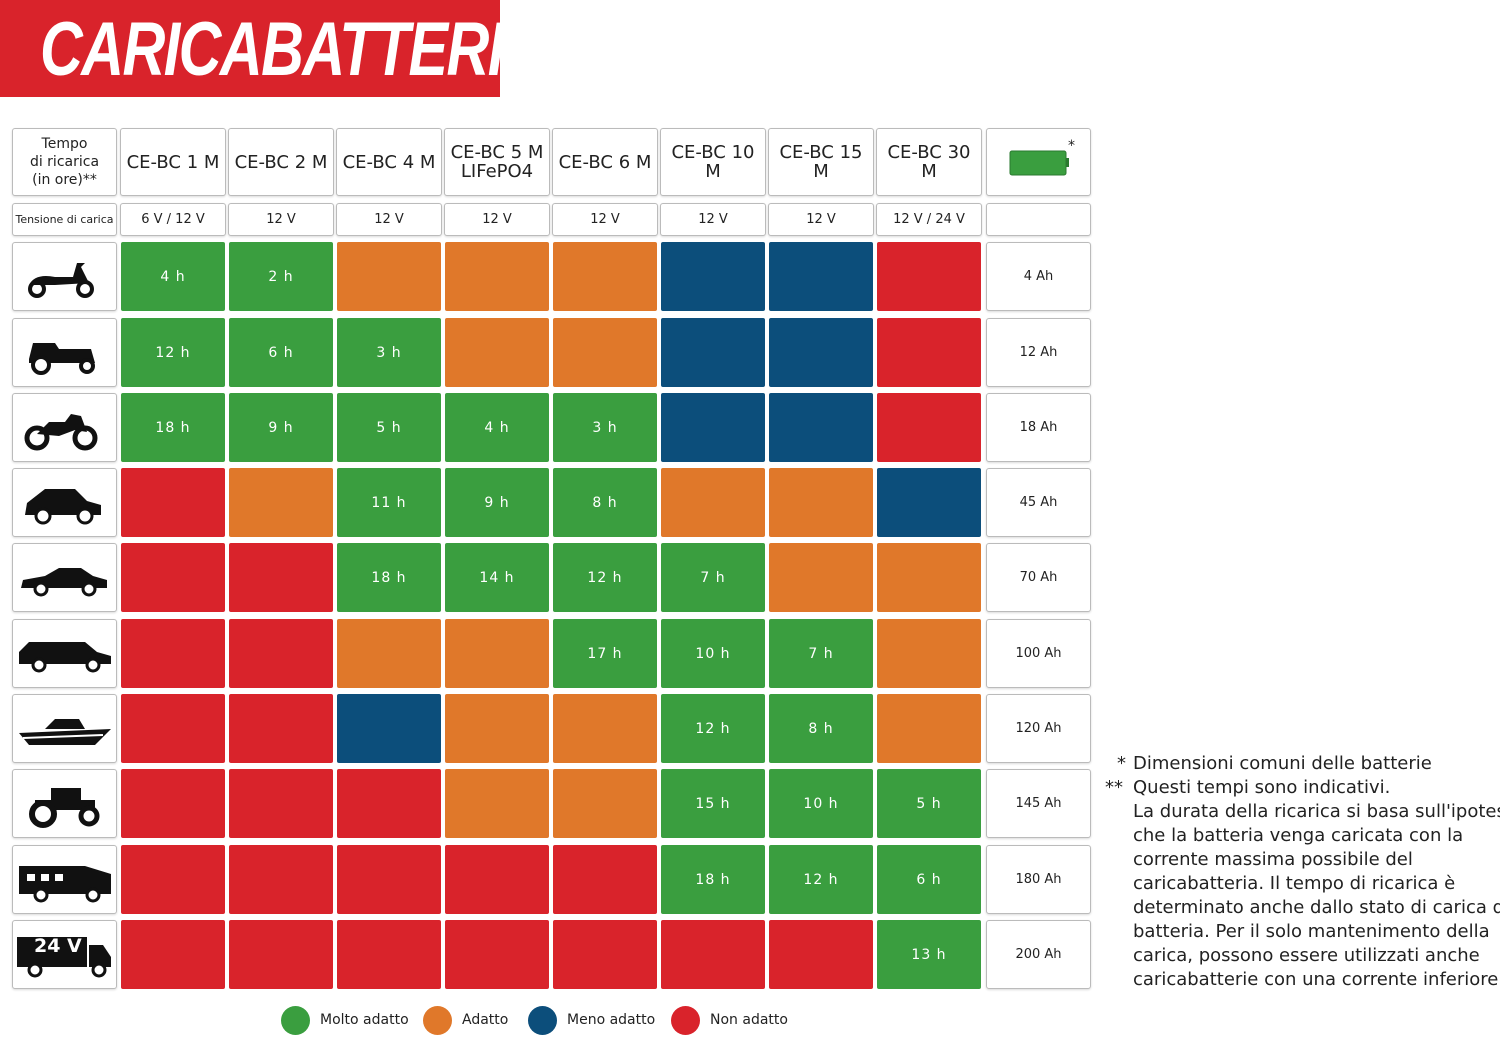 The image size is (1500, 1039). Describe the element at coordinates (1038, 954) in the screenshot. I see `capacity: 200 Ah` at that location.